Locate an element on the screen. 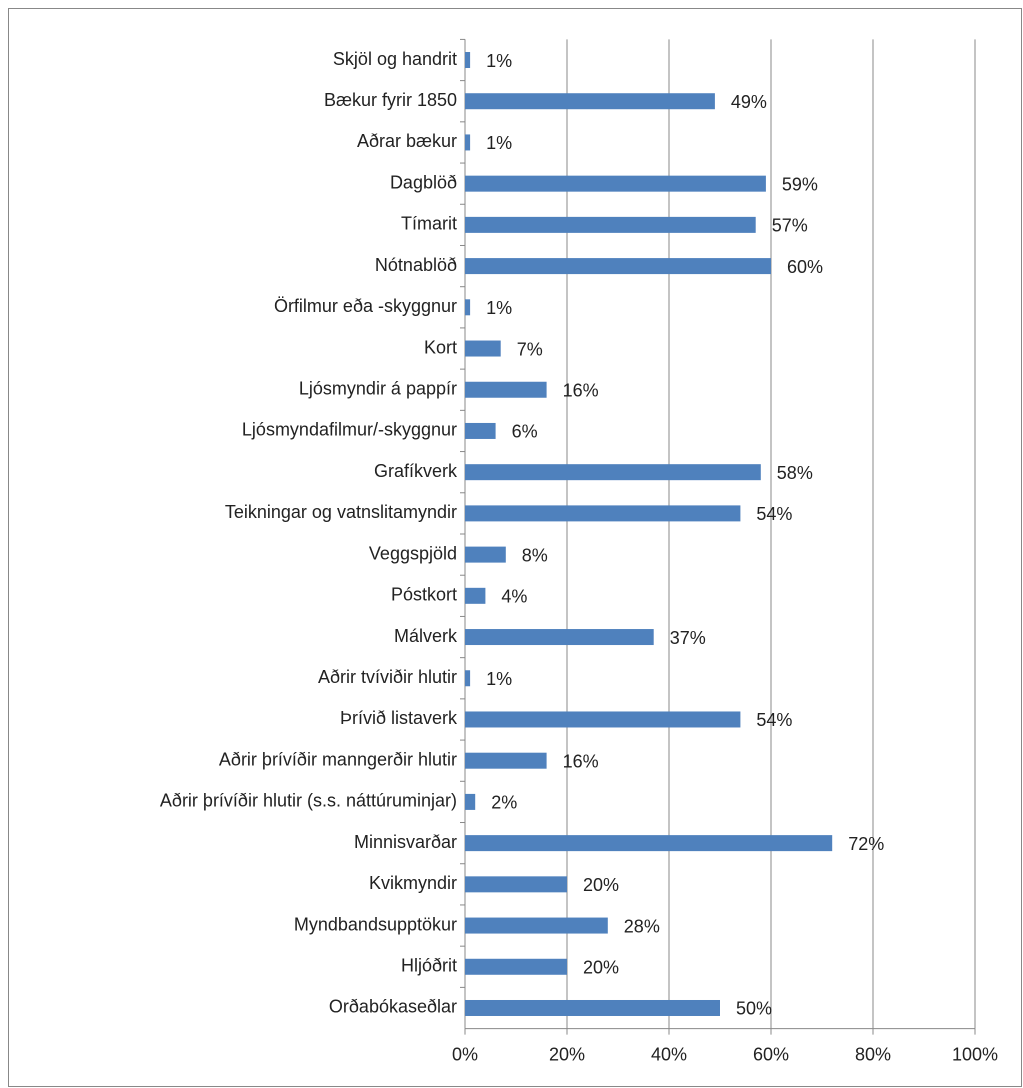  y-tick-label: Kvikmyndir is located at coordinates (413, 883).